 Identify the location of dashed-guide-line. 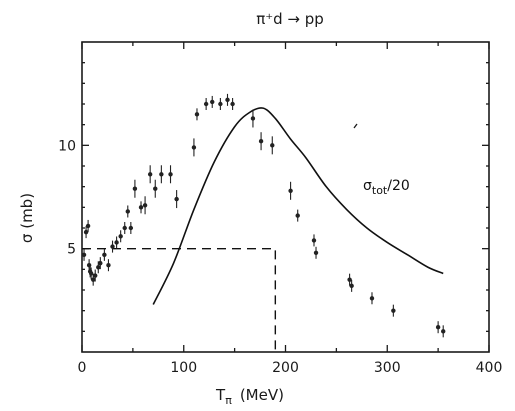
(179, 299).